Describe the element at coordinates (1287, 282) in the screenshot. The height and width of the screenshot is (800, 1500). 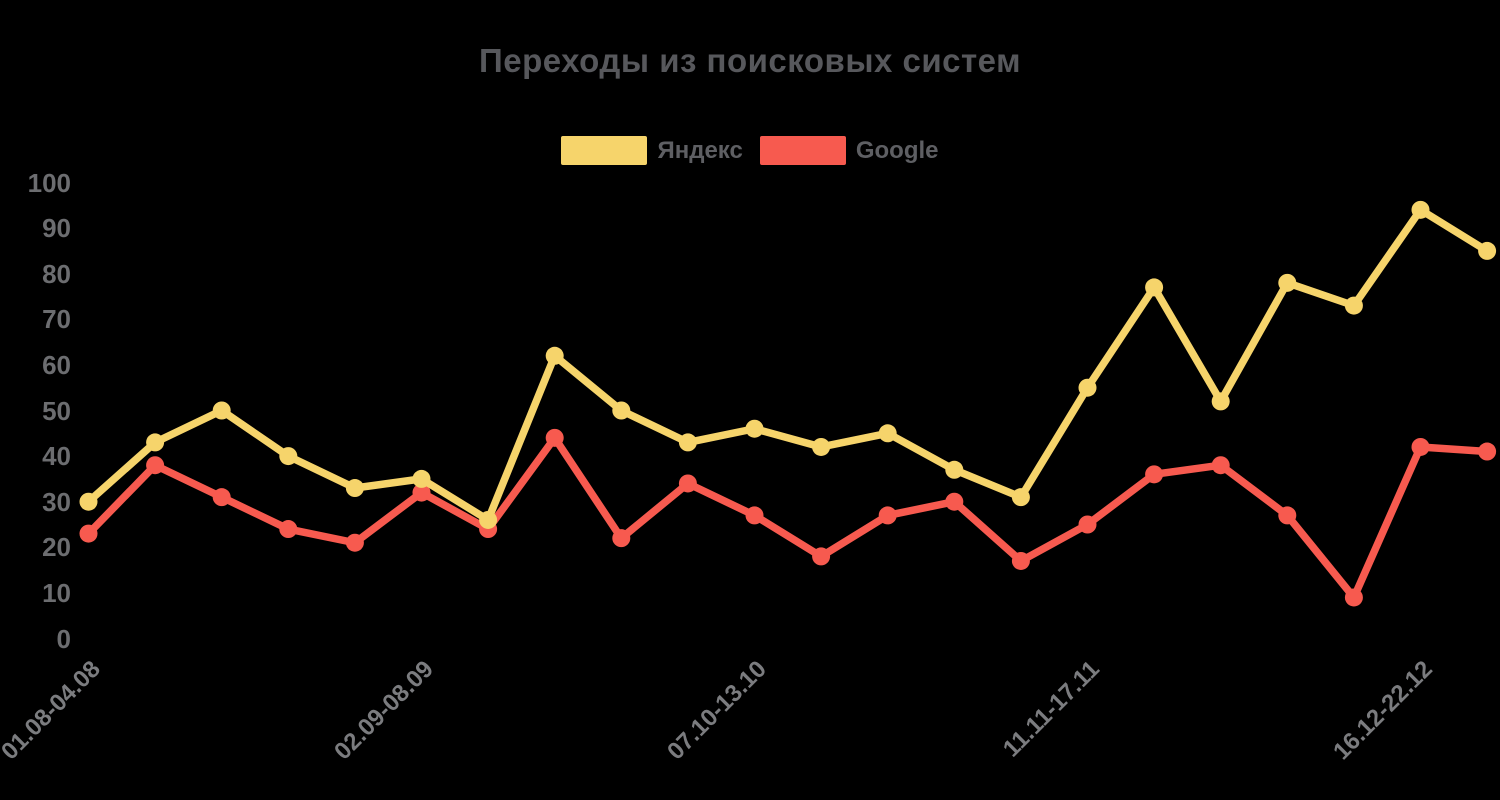
I see `Яндекс-point-18` at that location.